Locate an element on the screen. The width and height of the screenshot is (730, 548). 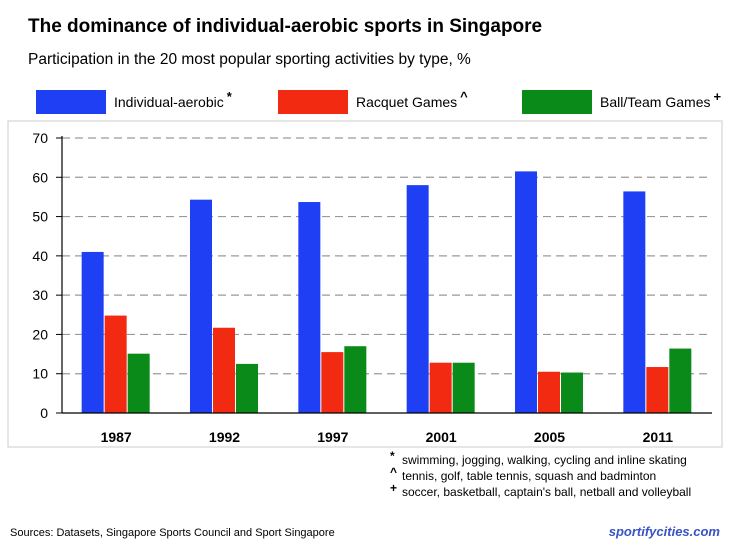
brand-link: sportifycities.com is located at coordinates (664, 531).